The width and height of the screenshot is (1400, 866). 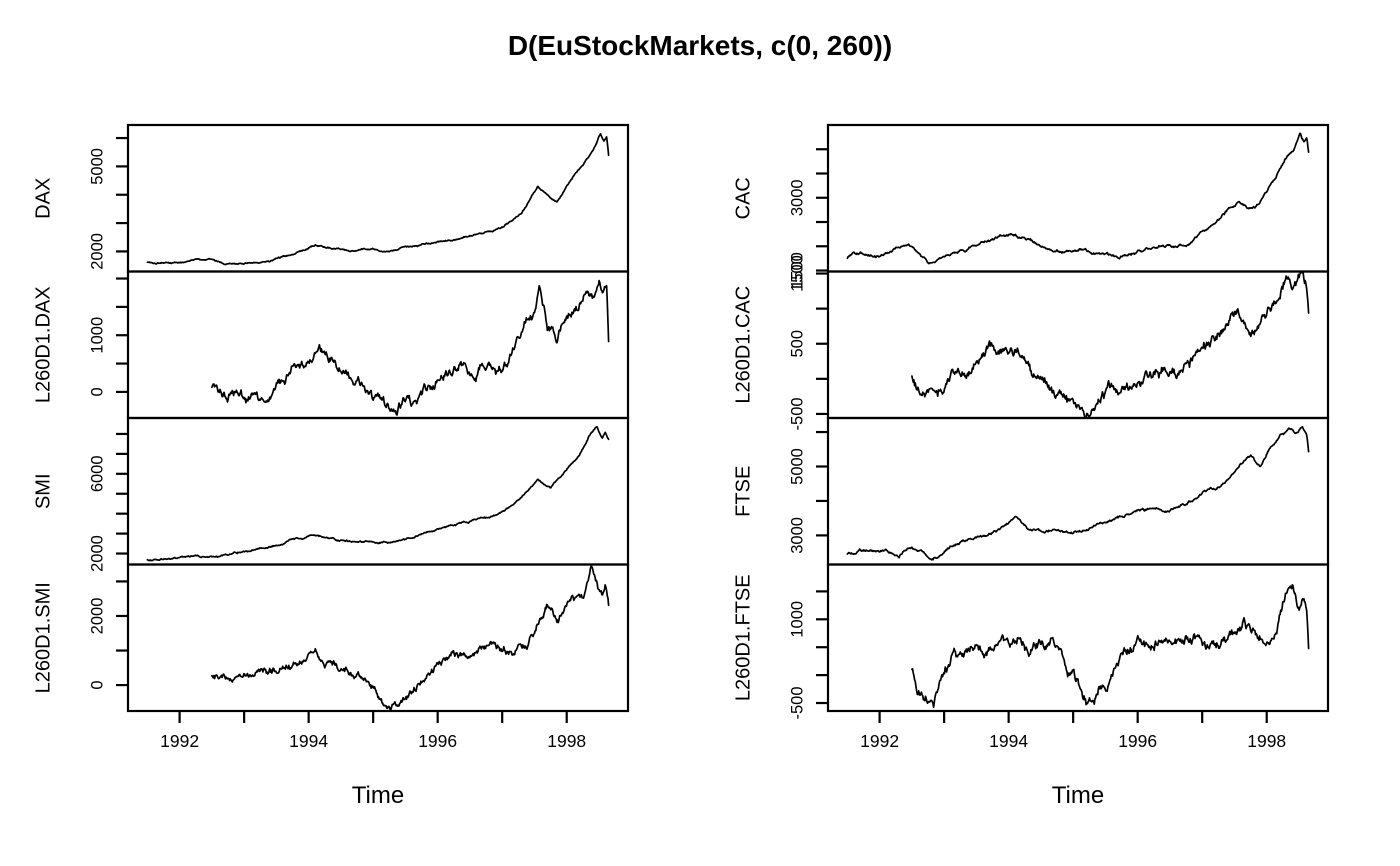 What do you see at coordinates (743, 491) in the screenshot?
I see `y-axis-series-label-ftse: FTSE` at bounding box center [743, 491].